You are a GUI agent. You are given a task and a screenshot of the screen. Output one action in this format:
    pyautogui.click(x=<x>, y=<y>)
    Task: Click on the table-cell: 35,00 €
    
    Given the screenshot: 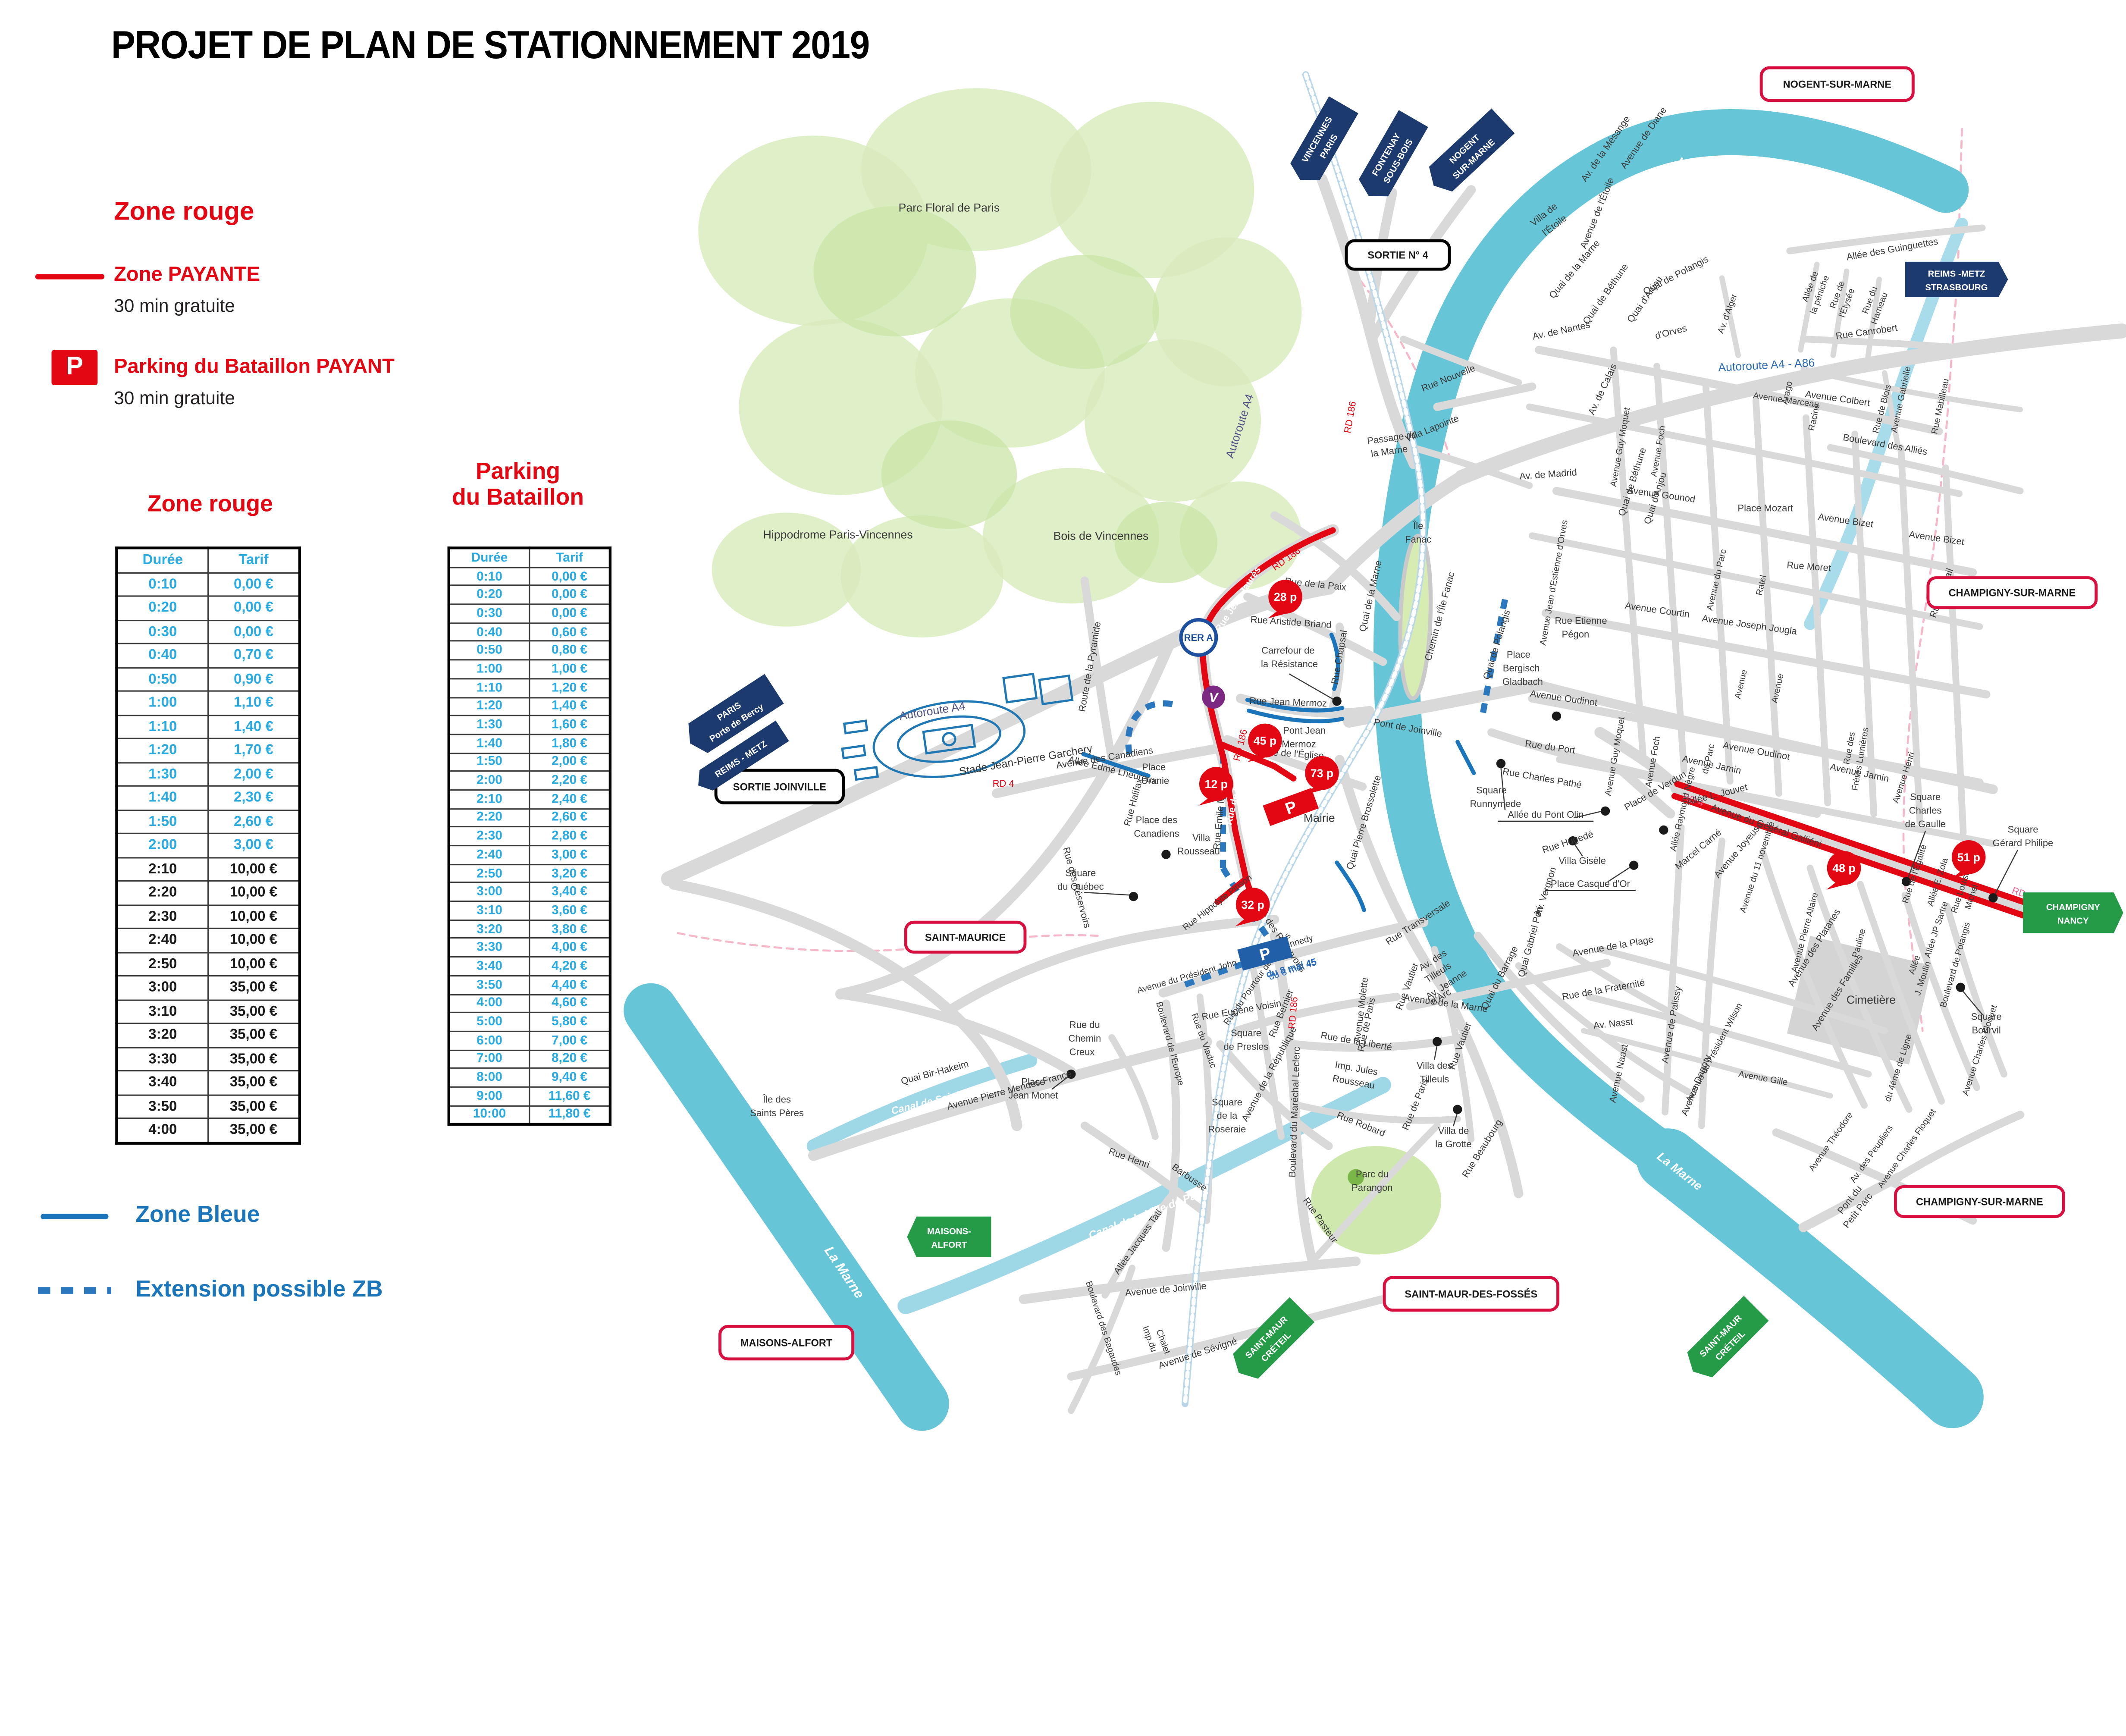 What is the action you would take?
    pyautogui.click(x=254, y=1035)
    